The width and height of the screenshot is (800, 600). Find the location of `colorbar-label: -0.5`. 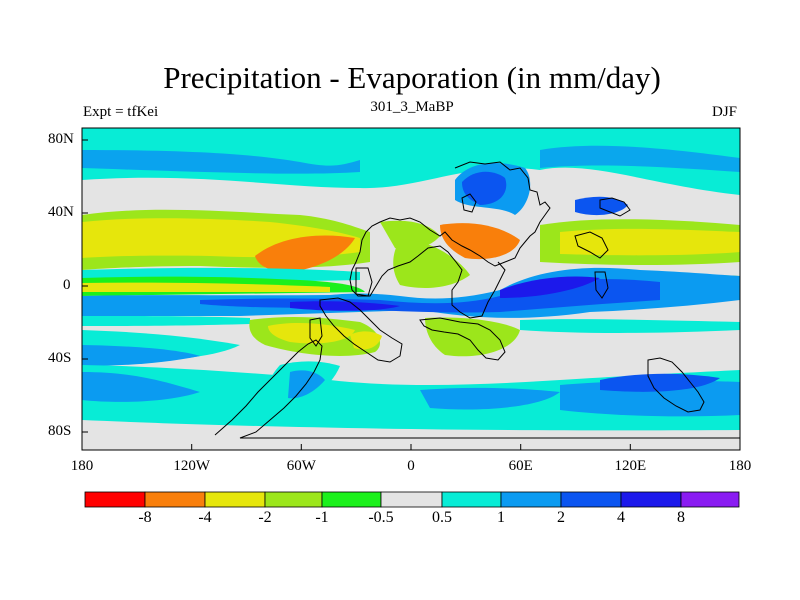

colorbar-label: -0.5 is located at coordinates (381, 517).